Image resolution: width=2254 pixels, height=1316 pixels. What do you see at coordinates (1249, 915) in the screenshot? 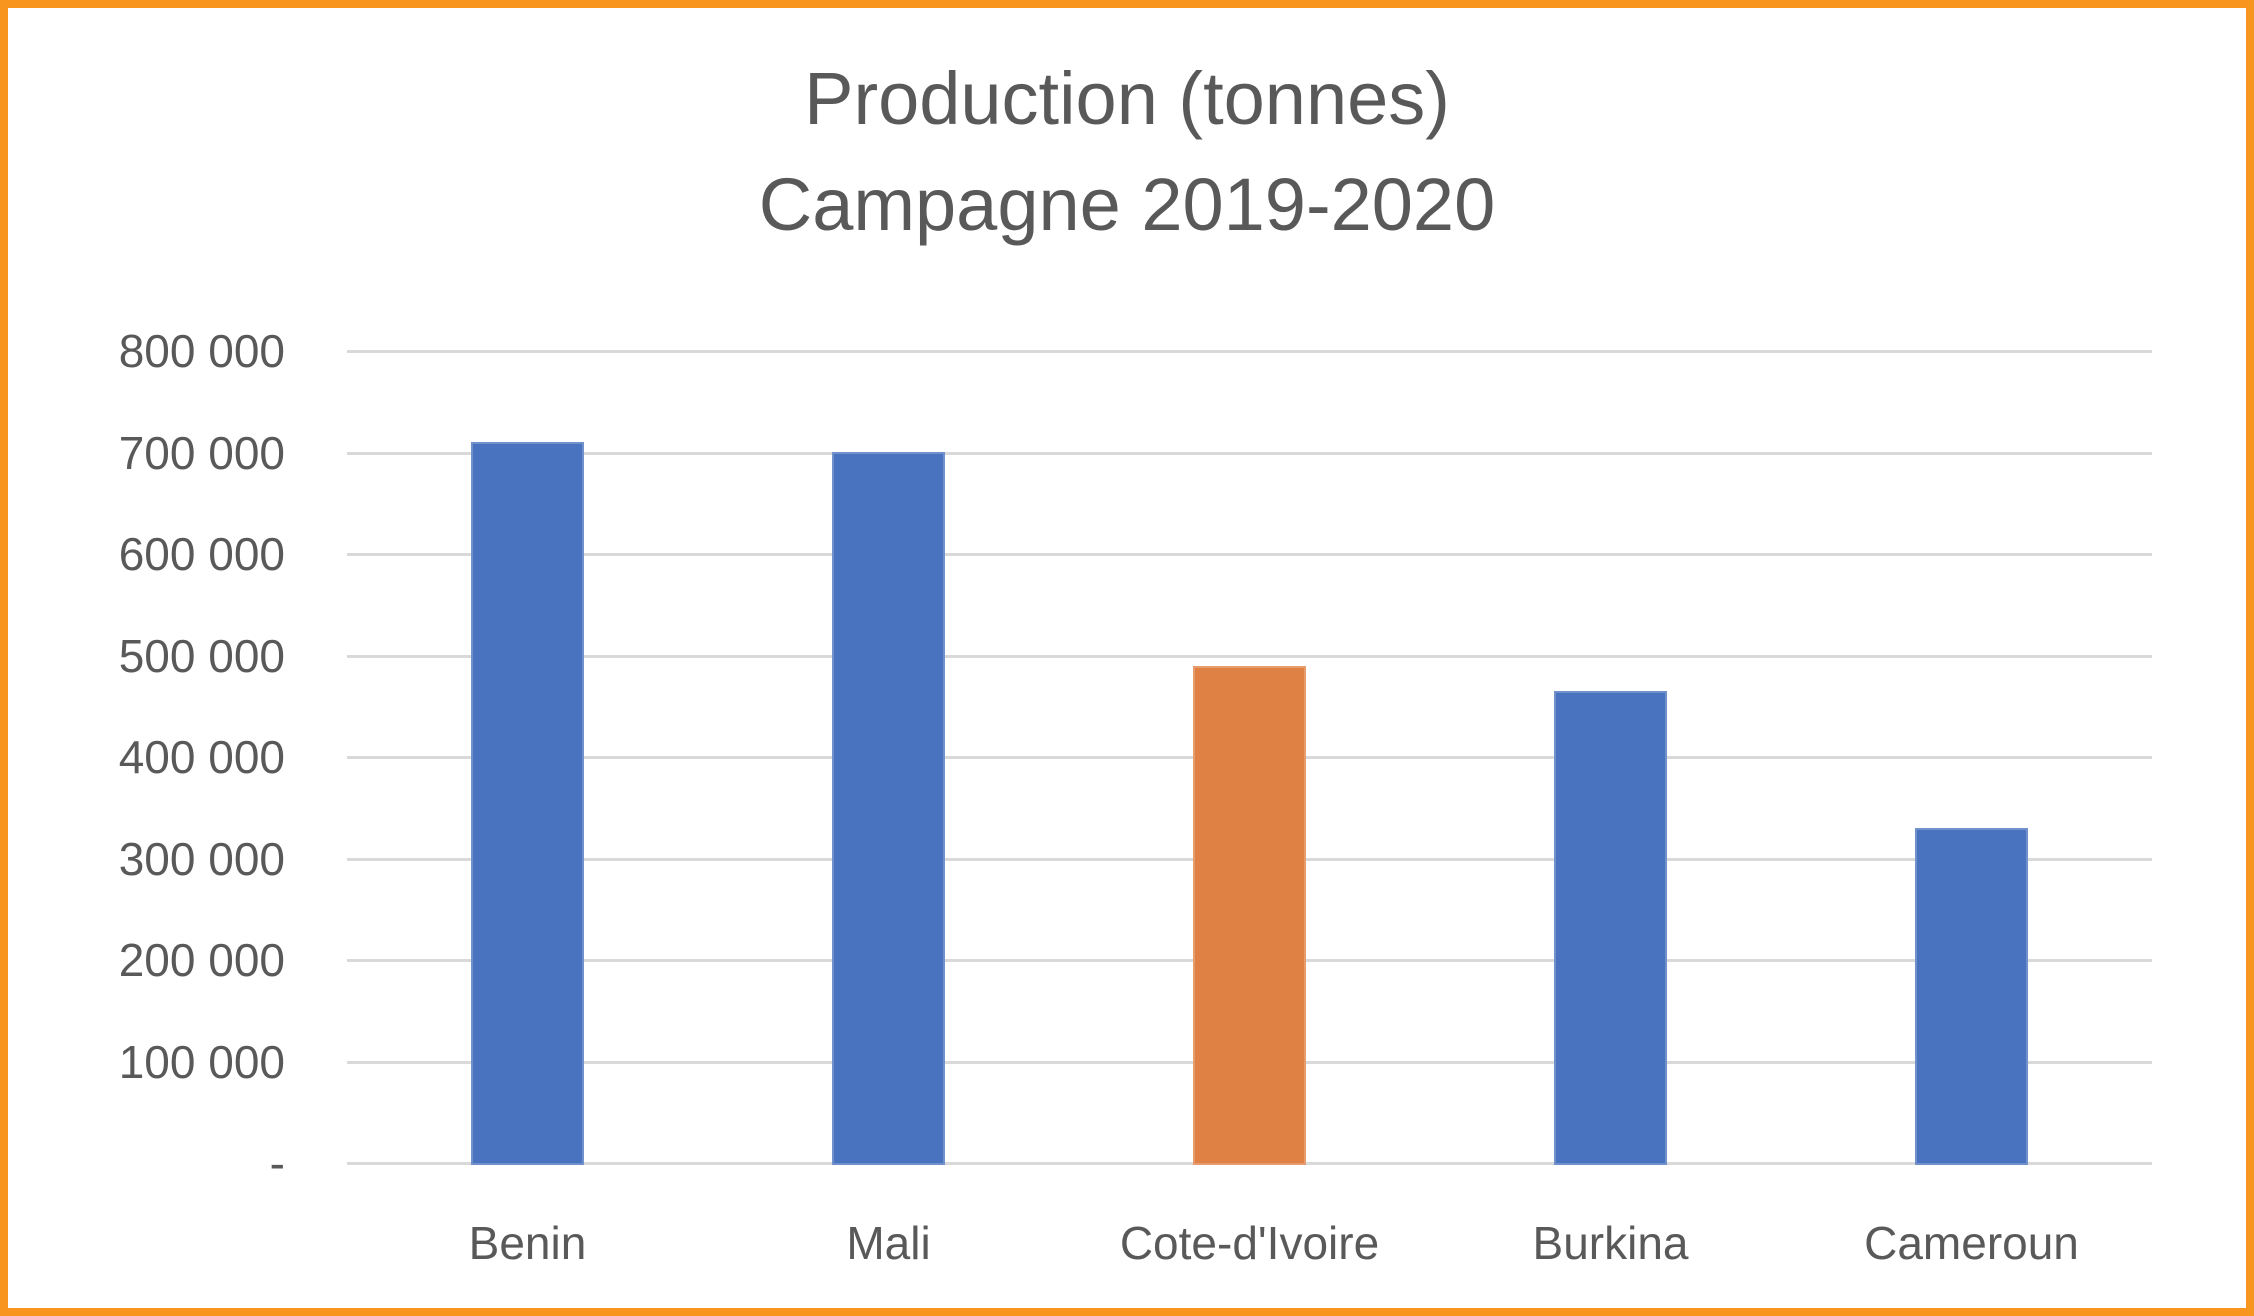
I see `bar-cote-d-ivoire` at bounding box center [1249, 915].